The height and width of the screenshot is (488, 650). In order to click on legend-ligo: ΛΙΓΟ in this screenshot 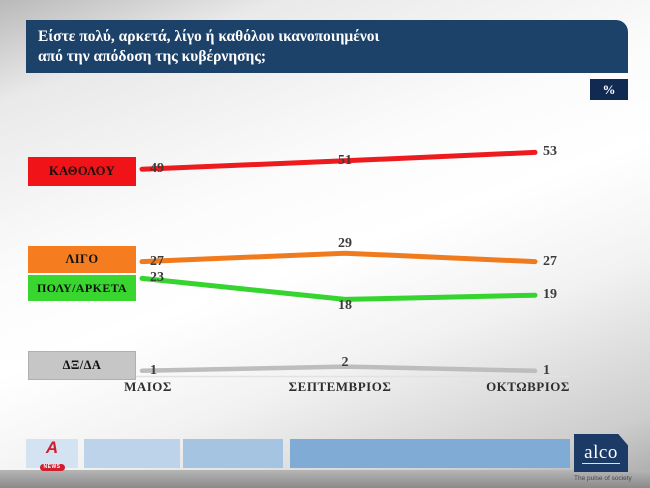, I will do `click(82, 259)`.